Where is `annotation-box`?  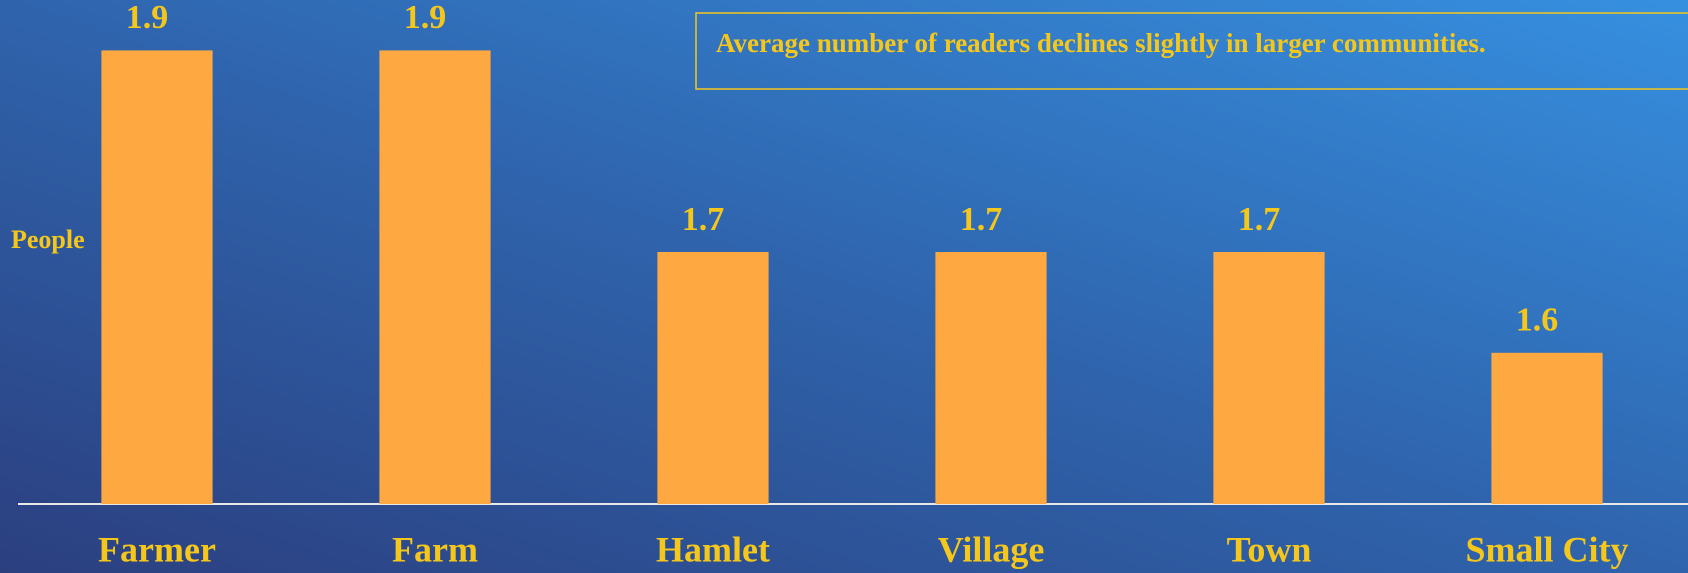 annotation-box is located at coordinates (1191, 51).